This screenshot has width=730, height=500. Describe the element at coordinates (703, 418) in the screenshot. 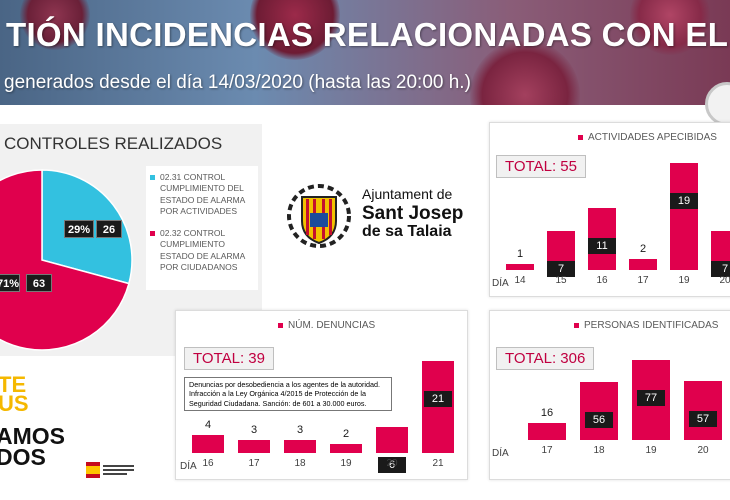

I see `bar-value-label: 57` at that location.